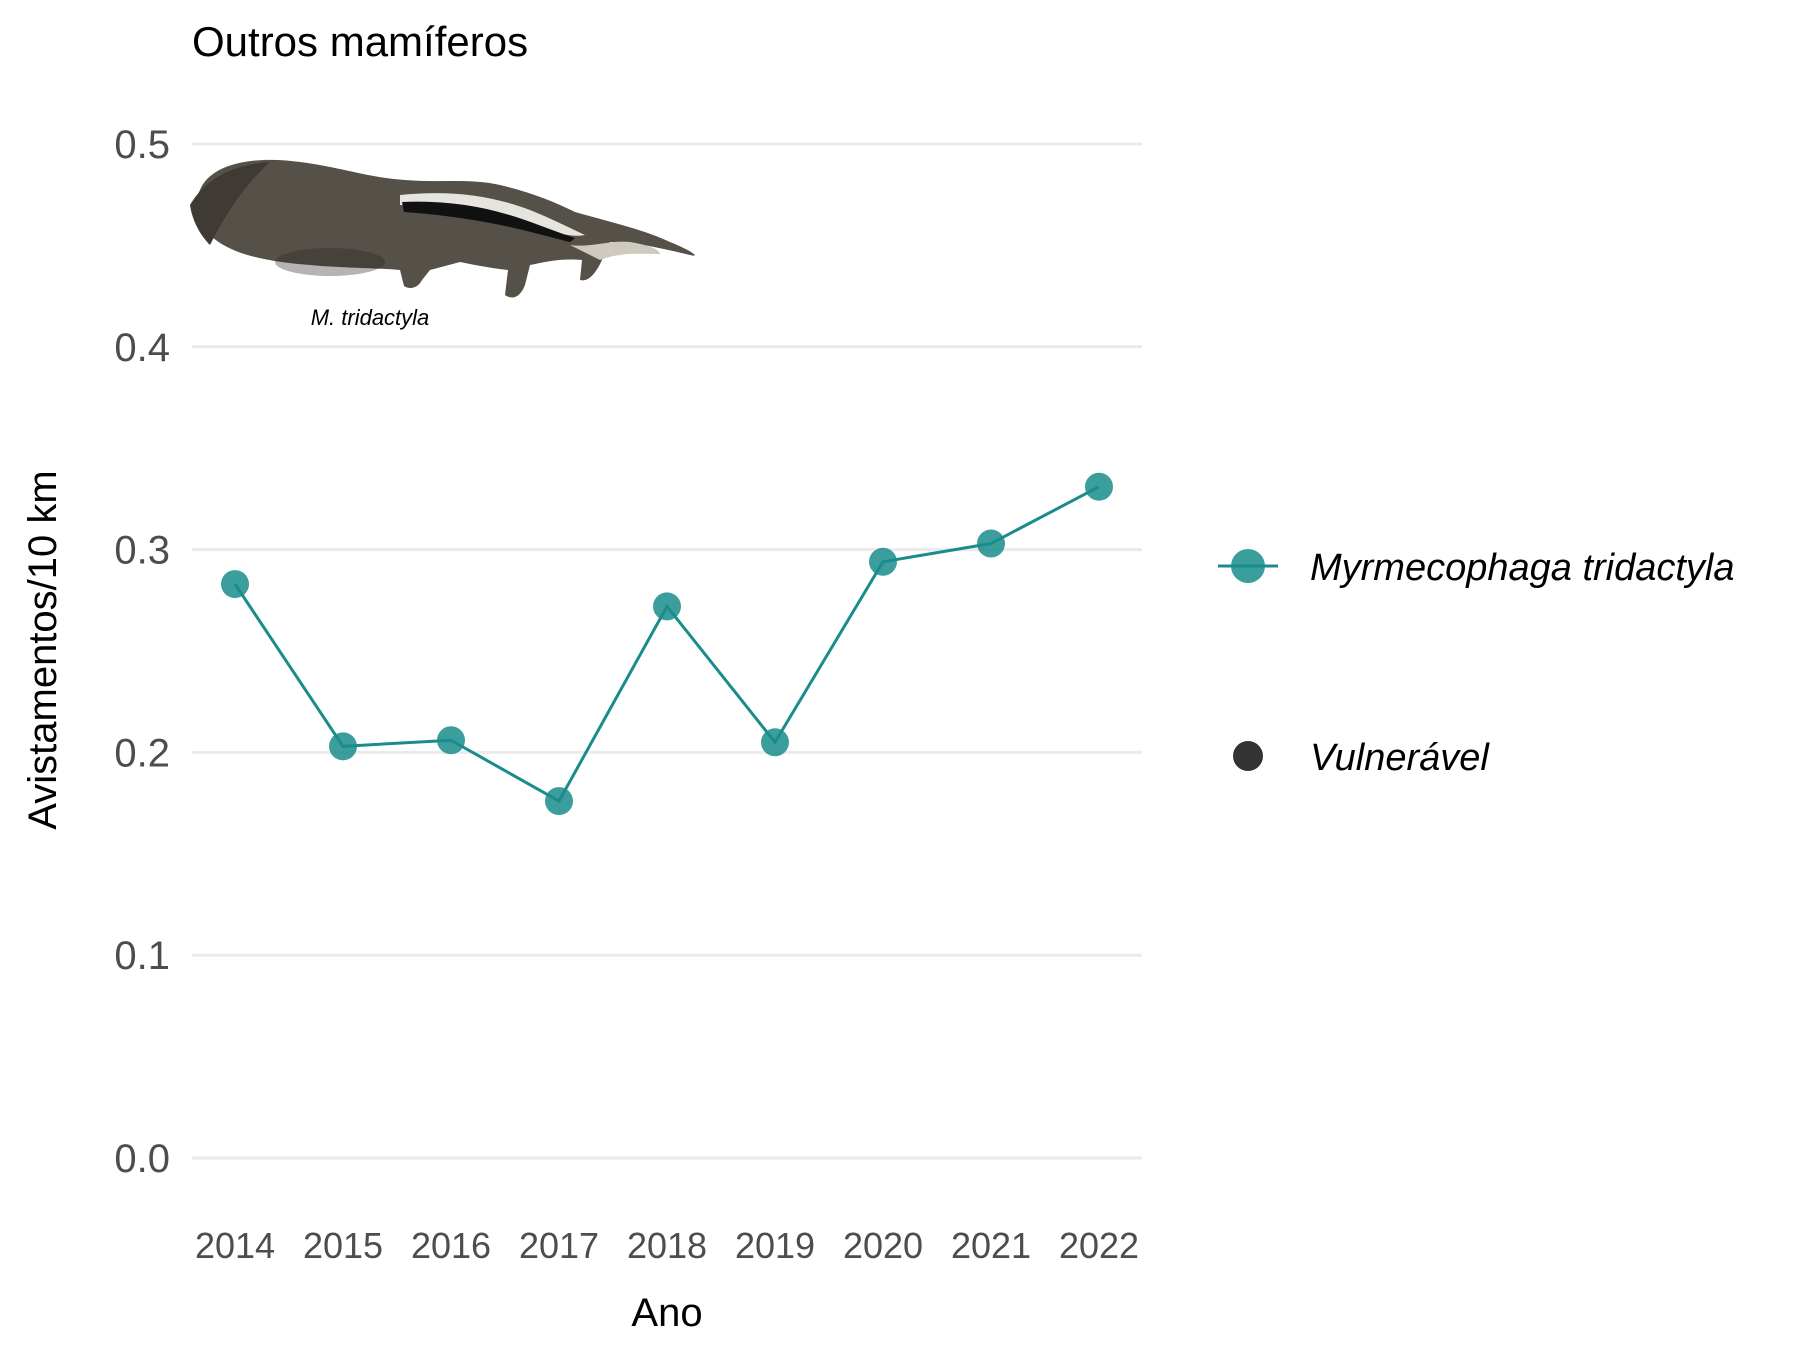  I want to click on anteater-stripe-dark, so click(488, 221).